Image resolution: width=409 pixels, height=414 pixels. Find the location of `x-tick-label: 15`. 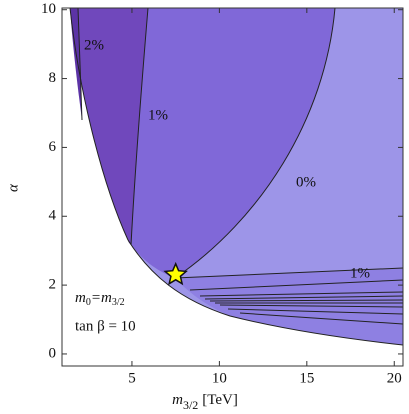

x-tick-label: 15 is located at coordinates (306, 378).